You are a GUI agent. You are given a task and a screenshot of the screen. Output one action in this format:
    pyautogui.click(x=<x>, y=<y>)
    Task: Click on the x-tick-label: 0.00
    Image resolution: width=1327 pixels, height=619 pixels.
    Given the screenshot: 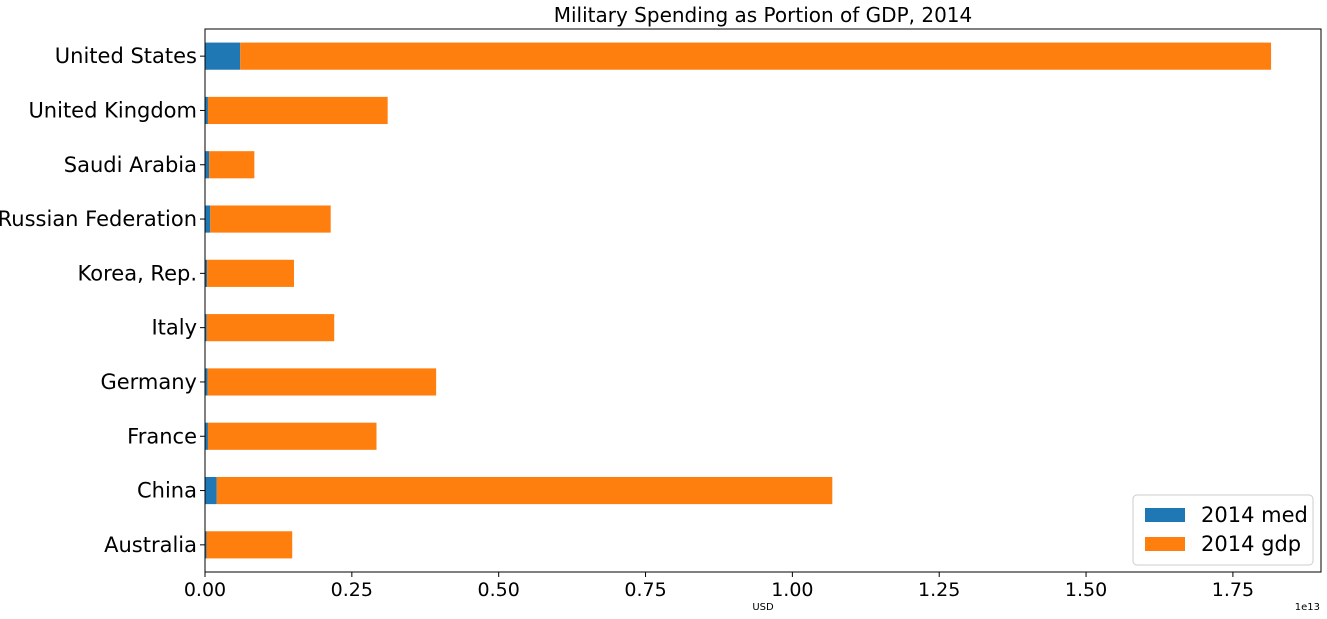 What is the action you would take?
    pyautogui.click(x=205, y=590)
    